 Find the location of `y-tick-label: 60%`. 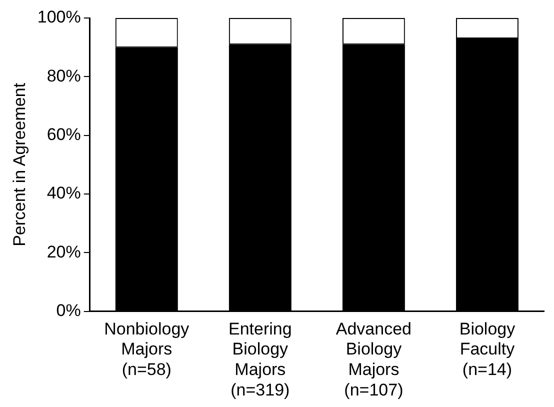

y-tick-label: 60% is located at coordinates (63, 134).